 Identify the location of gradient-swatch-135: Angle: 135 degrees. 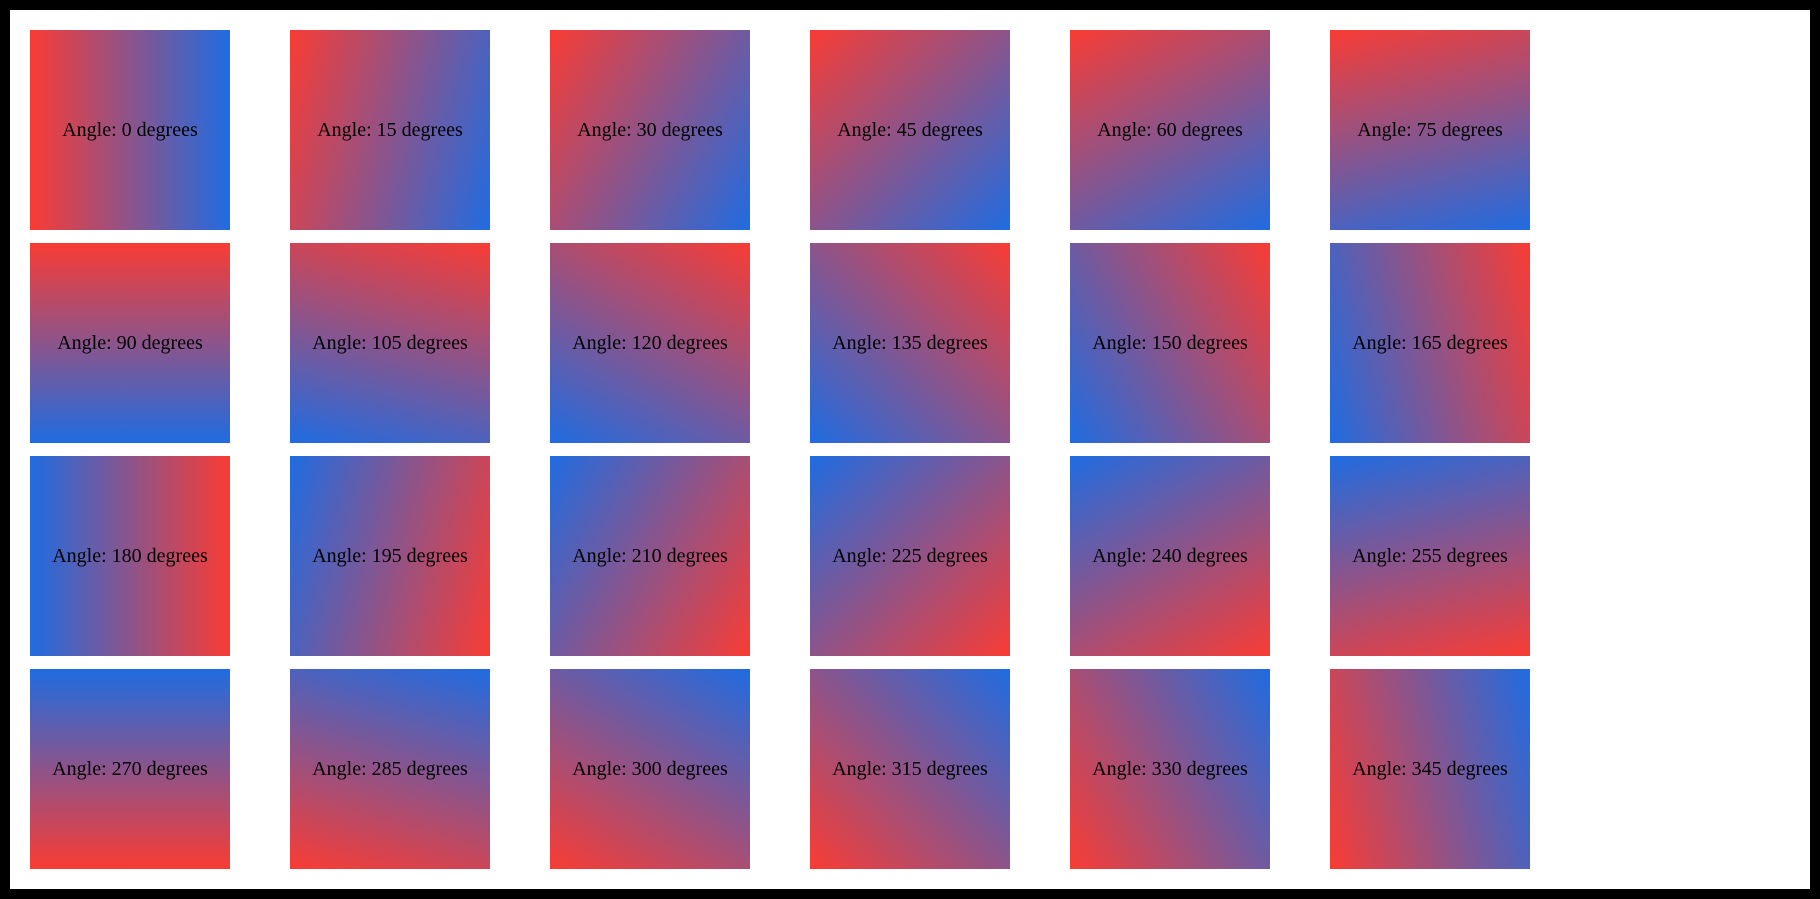
(910, 343).